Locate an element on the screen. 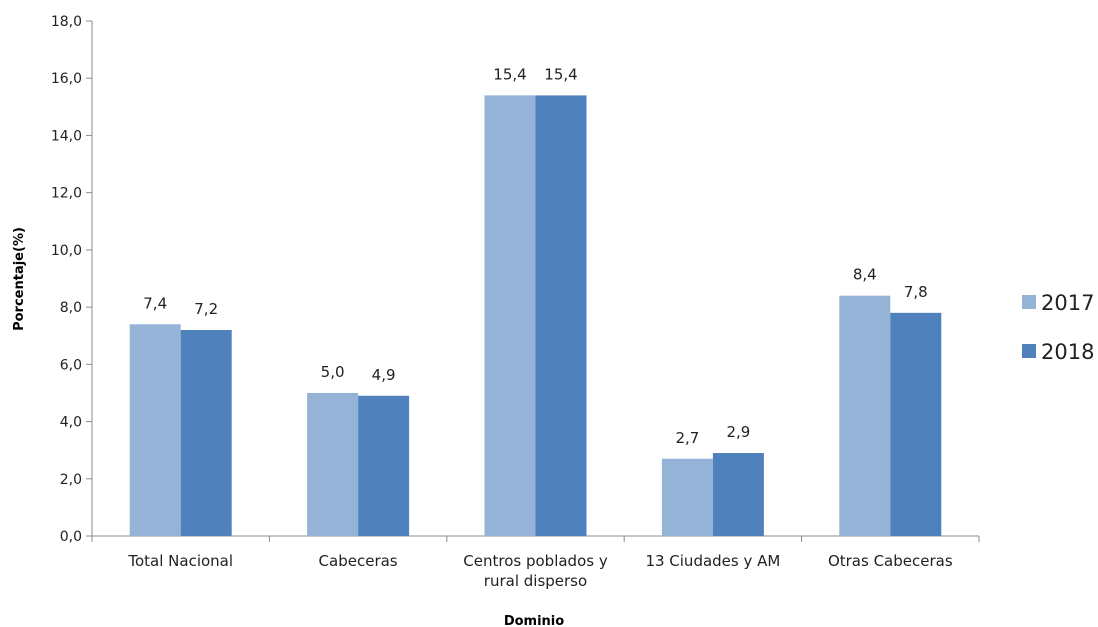 The height and width of the screenshot is (627, 1098). legend: 2017 2018 is located at coordinates (1058, 327).